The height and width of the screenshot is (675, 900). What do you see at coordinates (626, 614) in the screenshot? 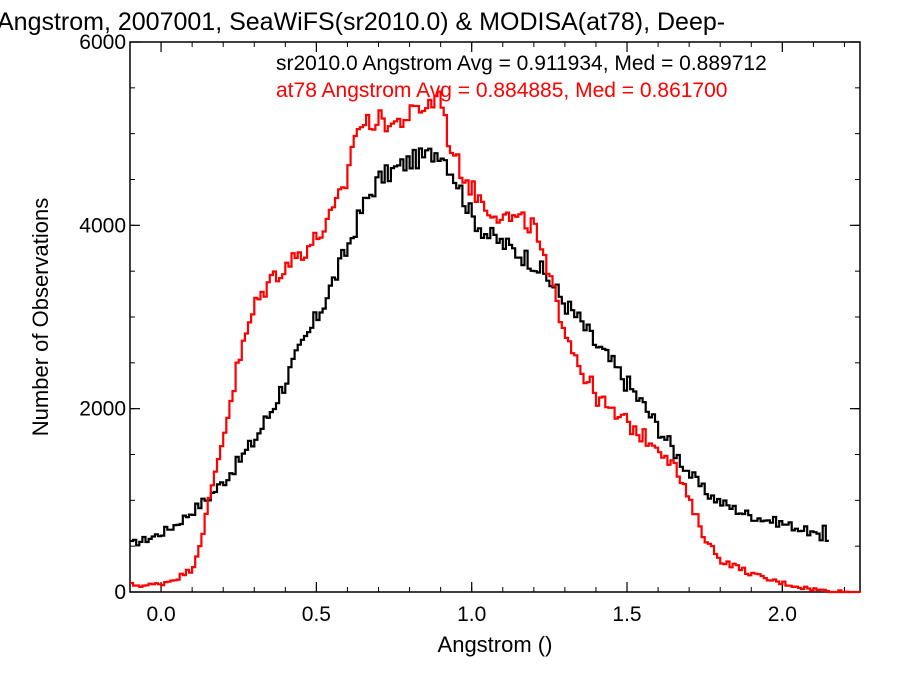
I see `x-tick-label: 1.5` at bounding box center [626, 614].